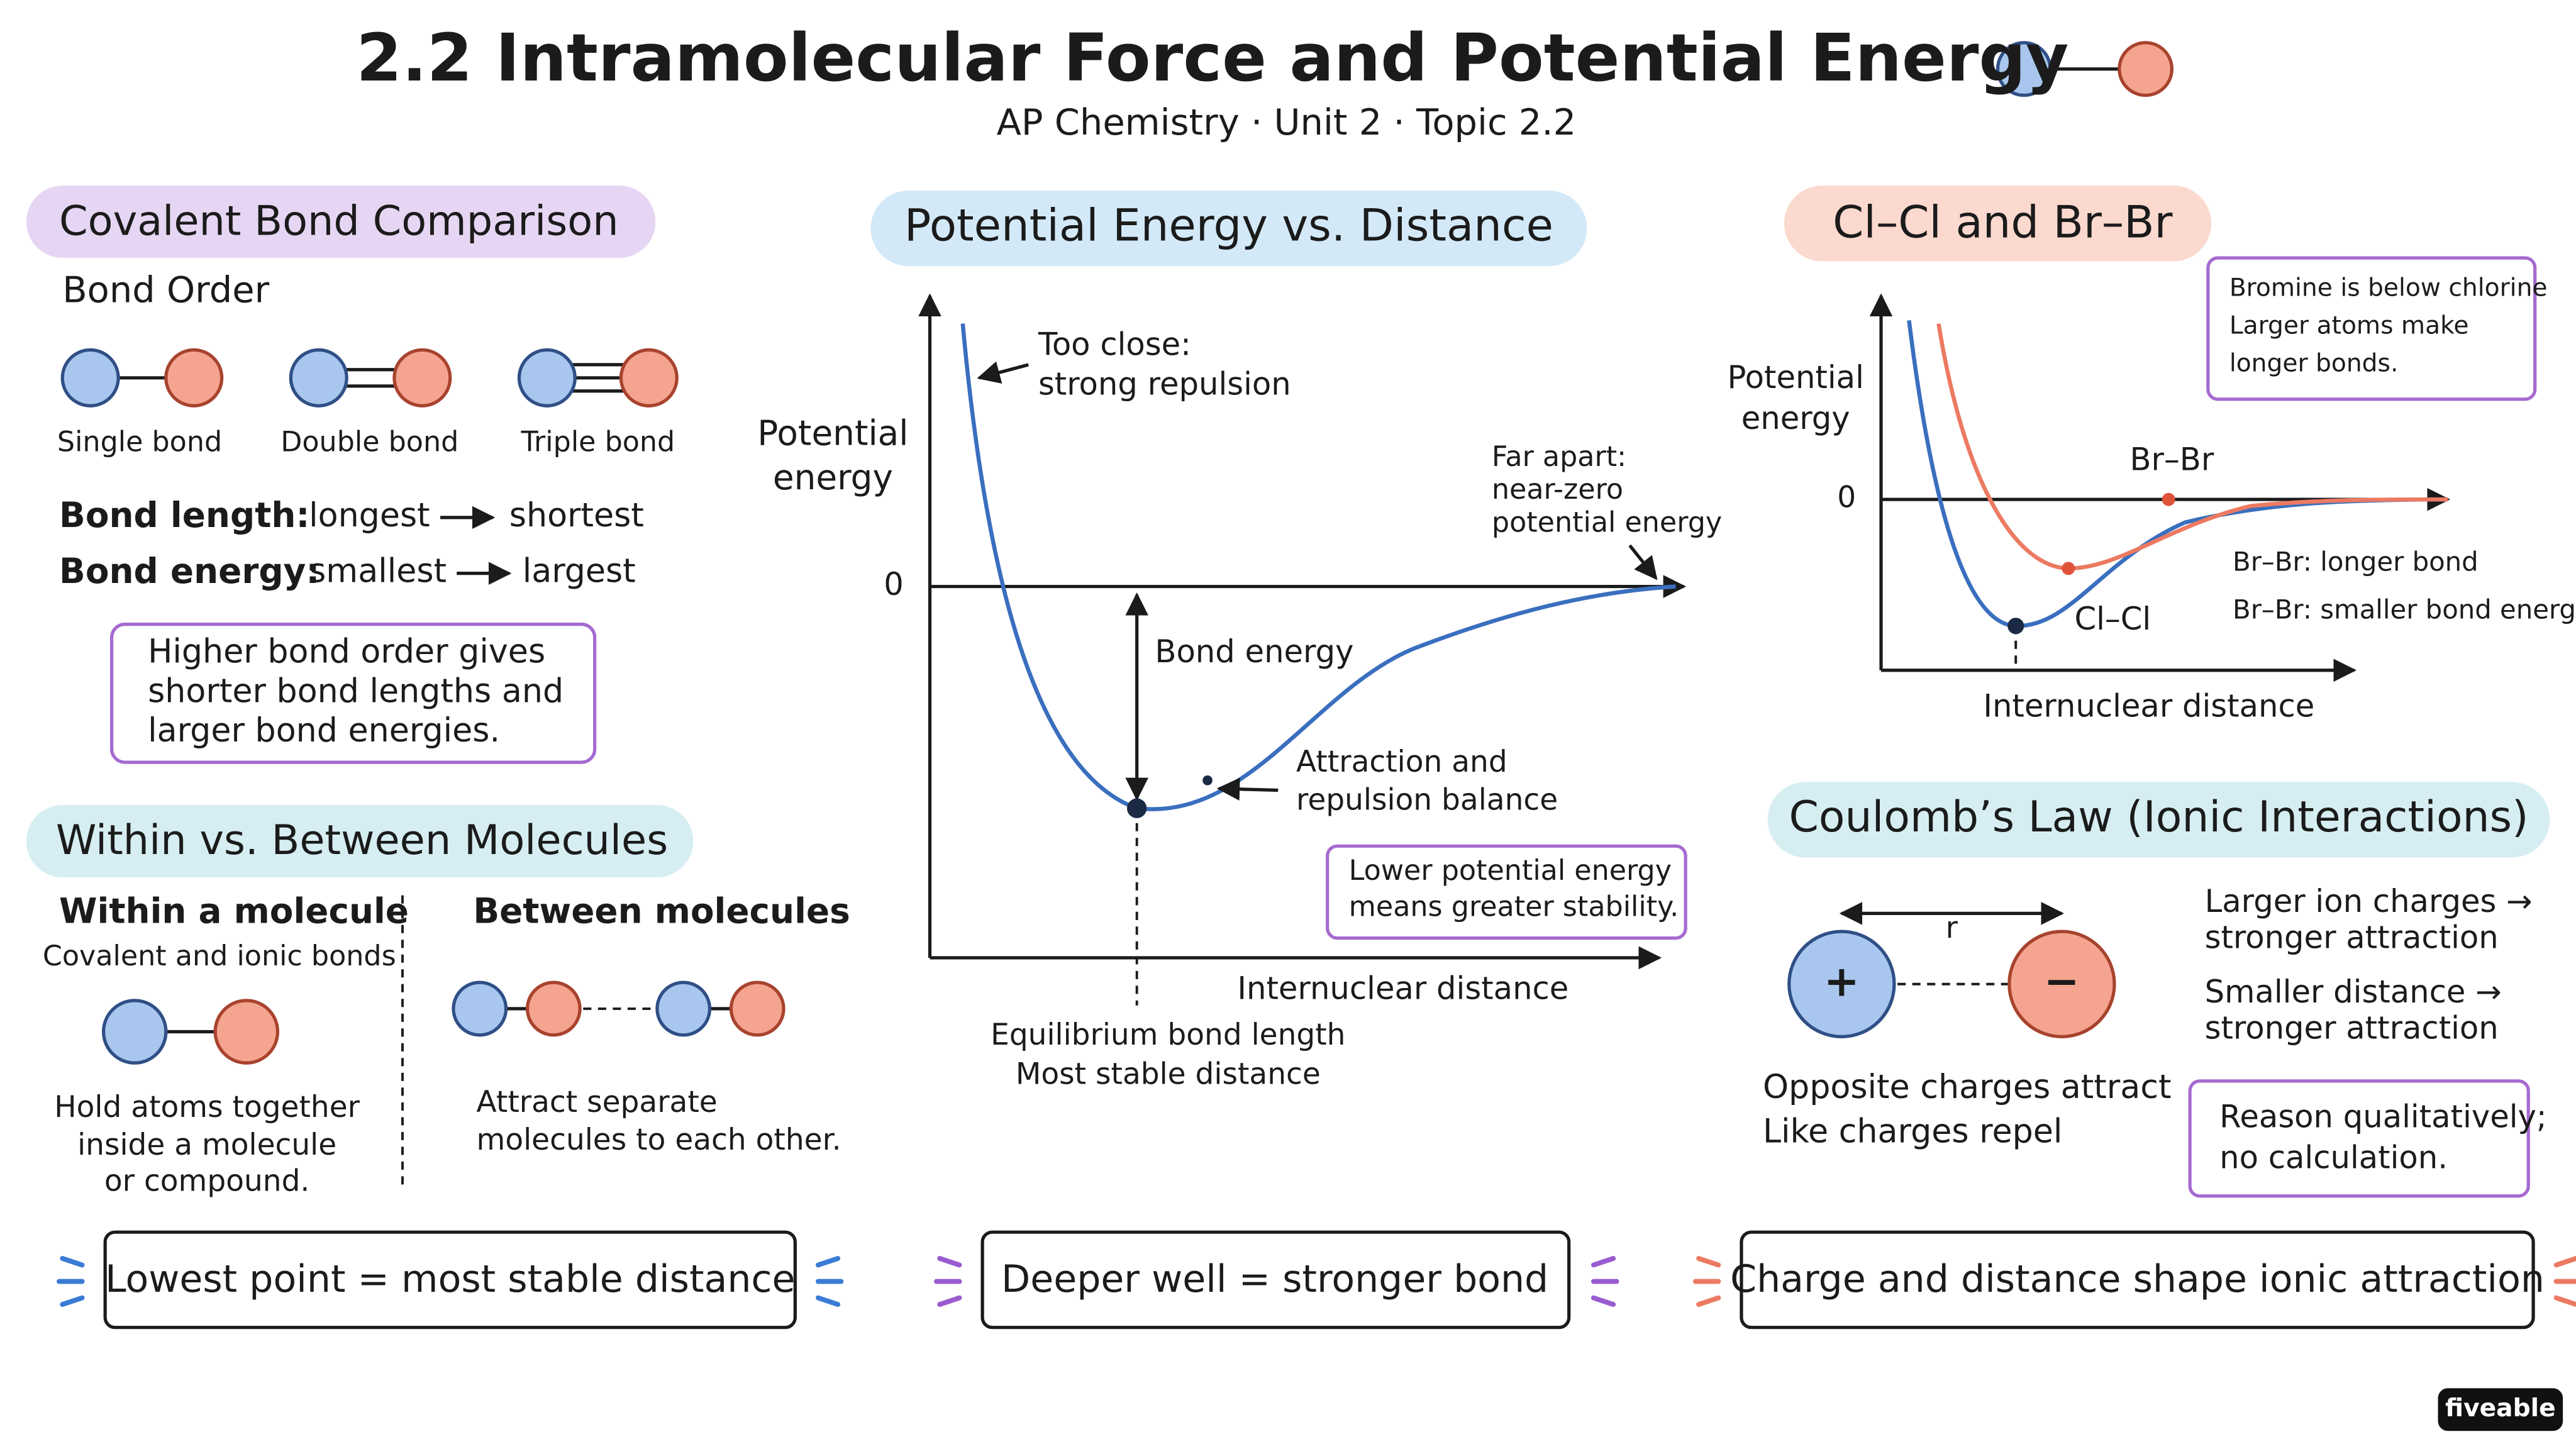 The width and height of the screenshot is (2576, 1449). I want to click on section-heading: Covalent Bond Comparison, so click(339, 221).